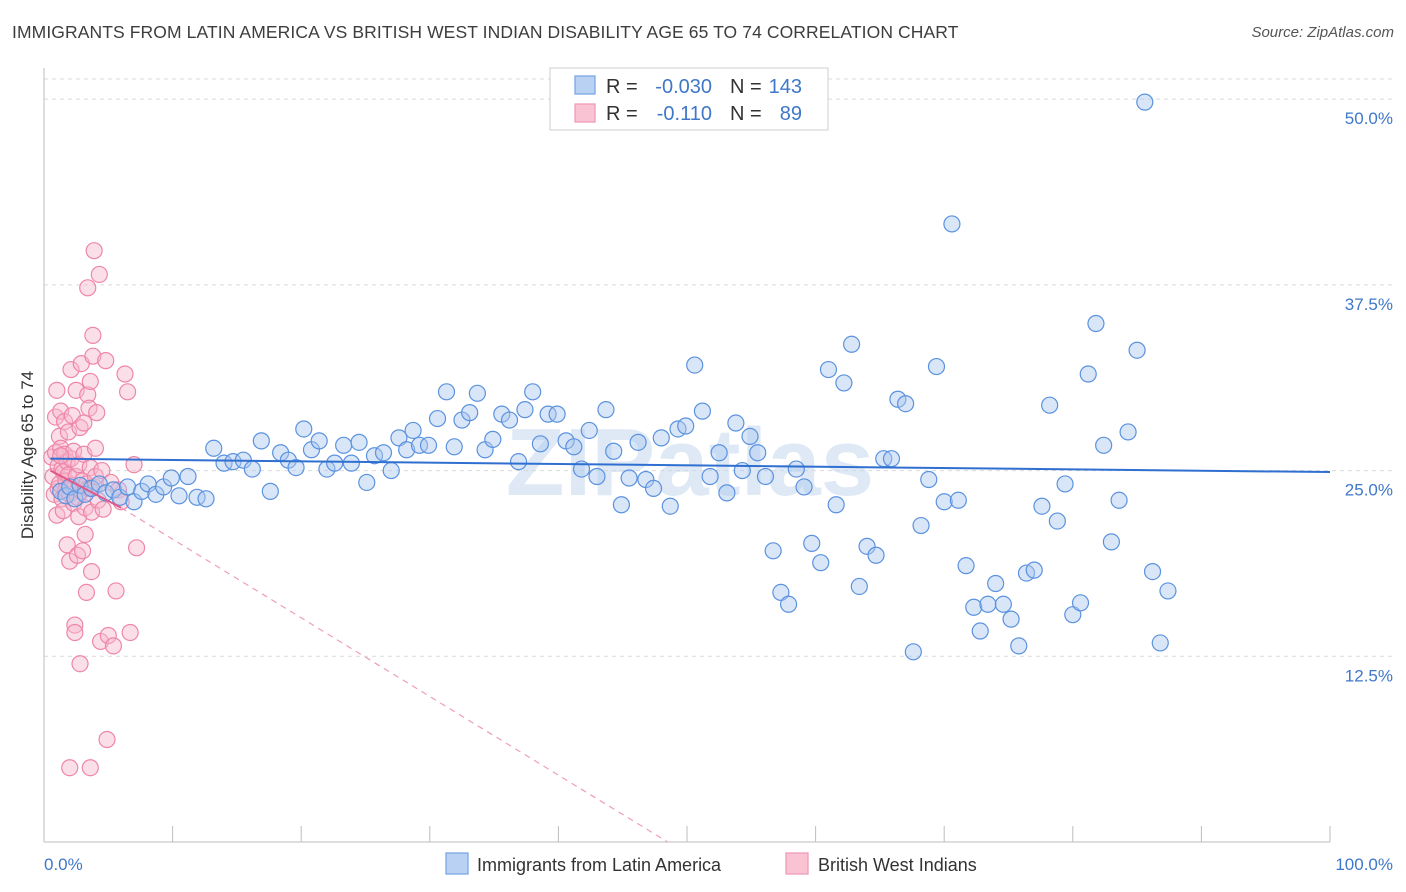 The image size is (1406, 892). I want to click on bottom-legend-label-pink: British West Indians, so click(897, 865).